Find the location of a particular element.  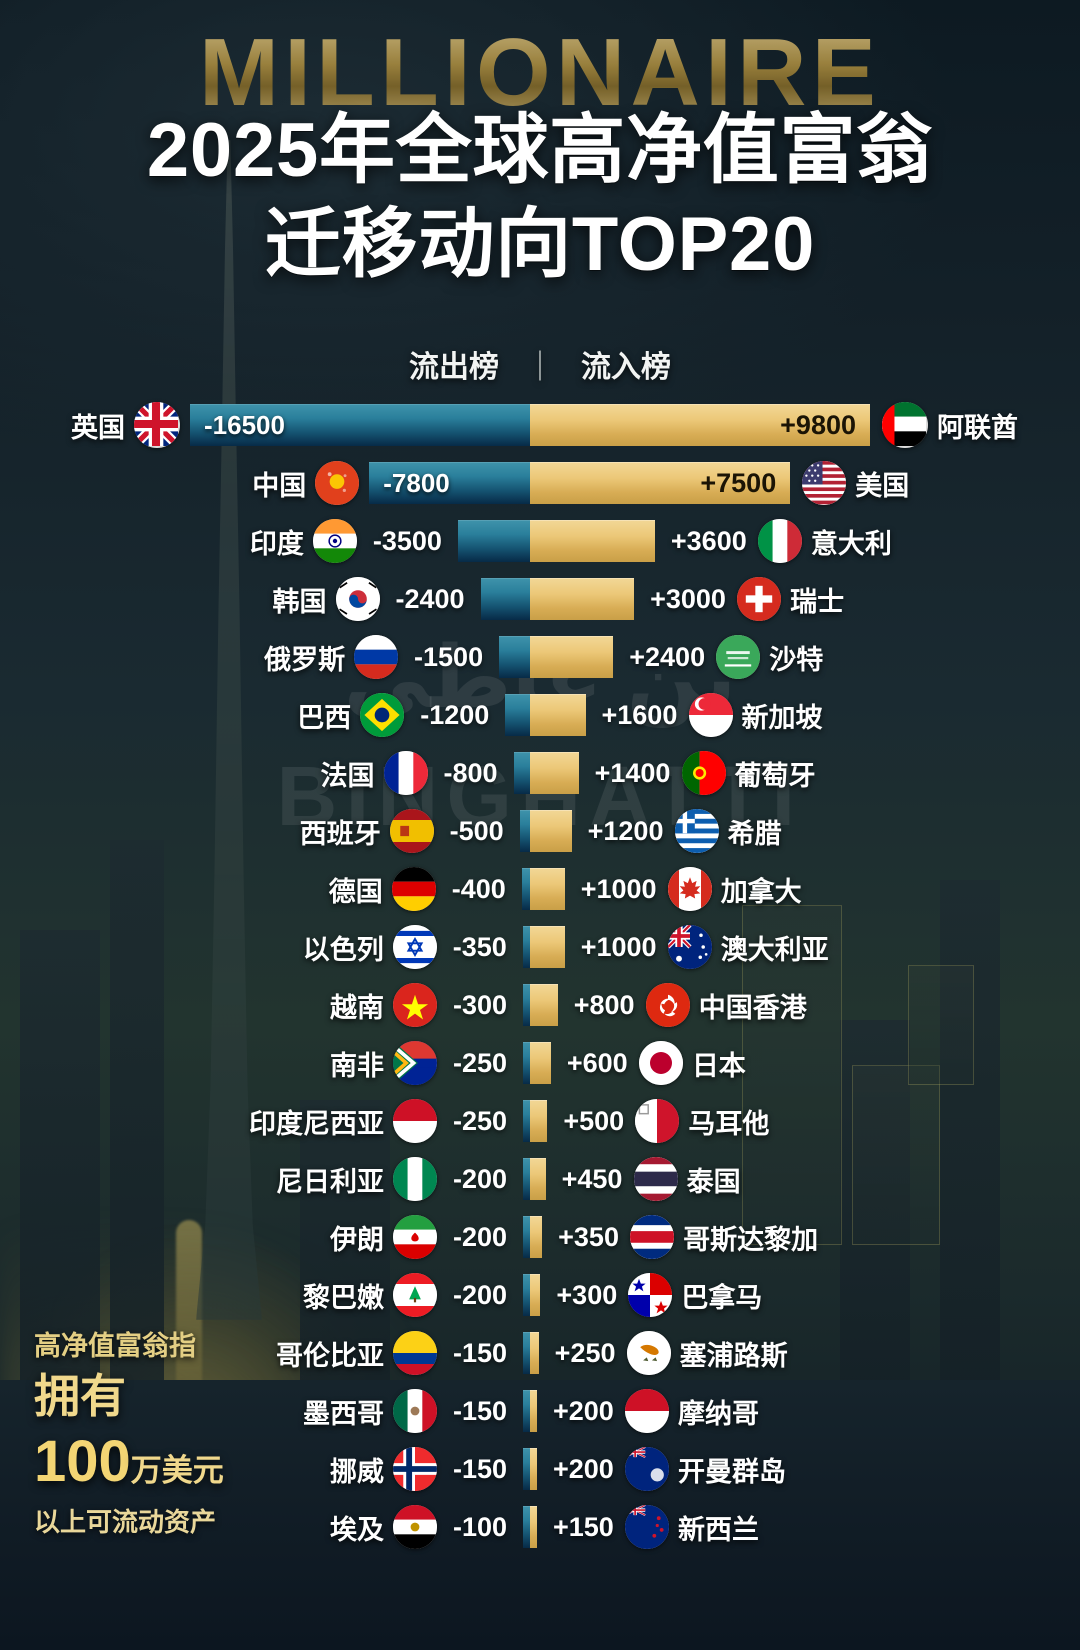

flag-es is located at coordinates (411, 831).